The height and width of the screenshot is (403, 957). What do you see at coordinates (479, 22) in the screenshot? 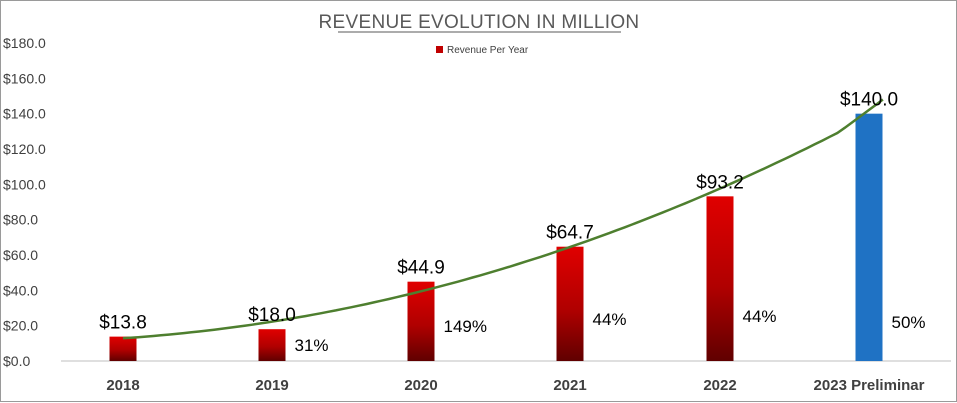
I see `chart-title: REVENUE EVOLUTION IN MILLION` at bounding box center [479, 22].